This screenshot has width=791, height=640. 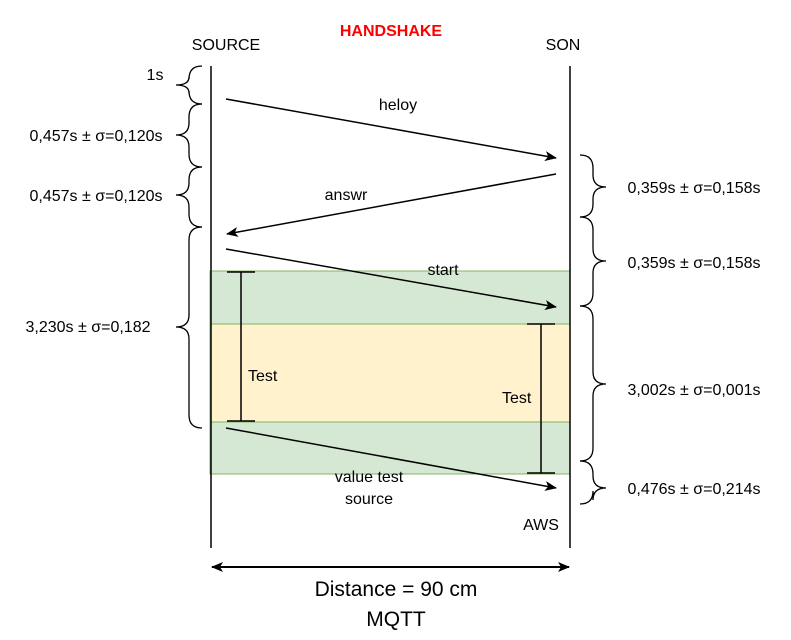 I want to click on band-value, so click(x=390, y=448).